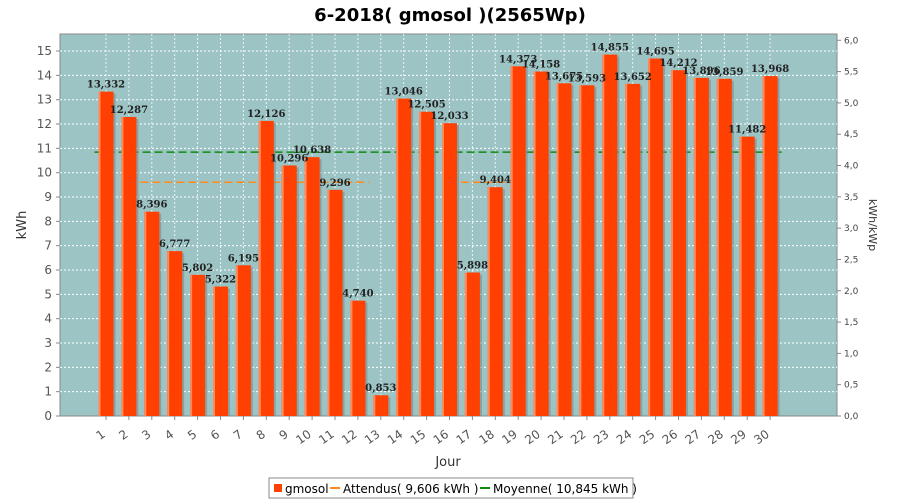 This screenshot has width=900, height=500. Describe the element at coordinates (146, 435) in the screenshot. I see `x-tick-label: 3` at that location.